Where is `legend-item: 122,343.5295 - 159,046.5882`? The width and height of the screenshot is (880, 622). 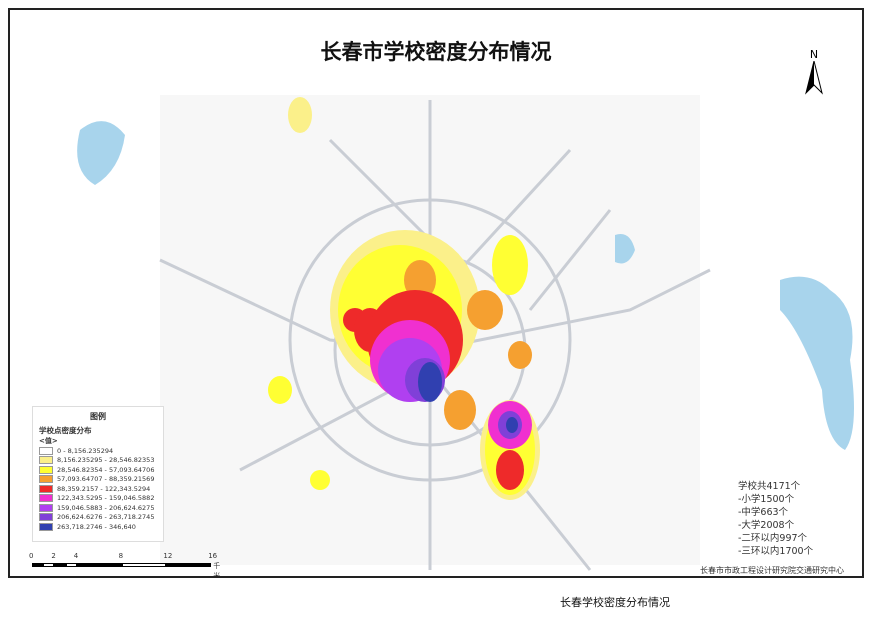 legend-item: 122,343.5295 - 159,046.5882 is located at coordinates (98, 499).